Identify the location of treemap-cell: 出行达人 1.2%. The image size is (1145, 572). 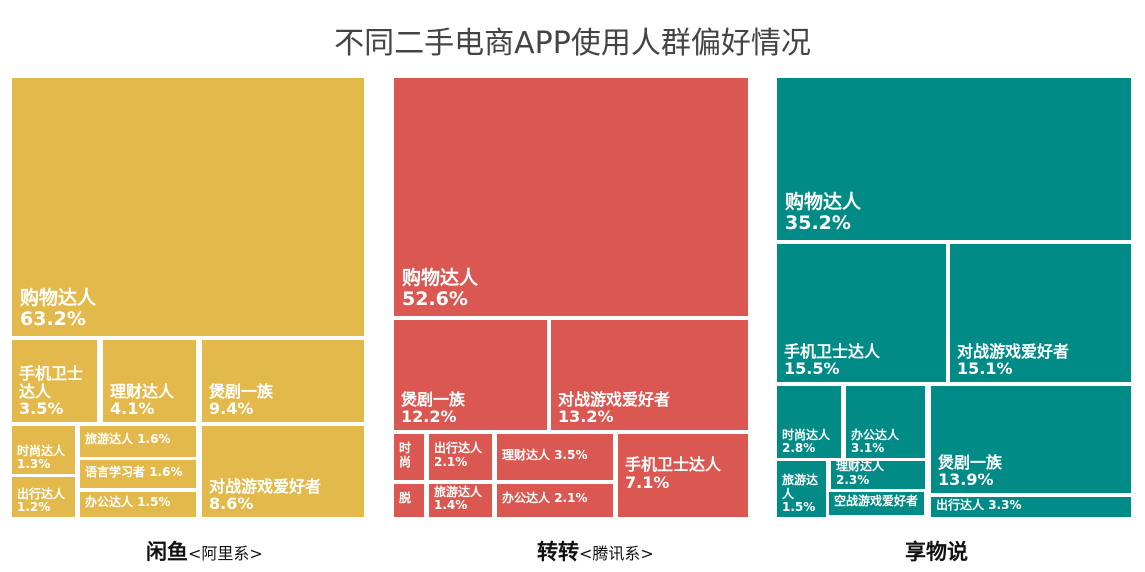
(43, 497).